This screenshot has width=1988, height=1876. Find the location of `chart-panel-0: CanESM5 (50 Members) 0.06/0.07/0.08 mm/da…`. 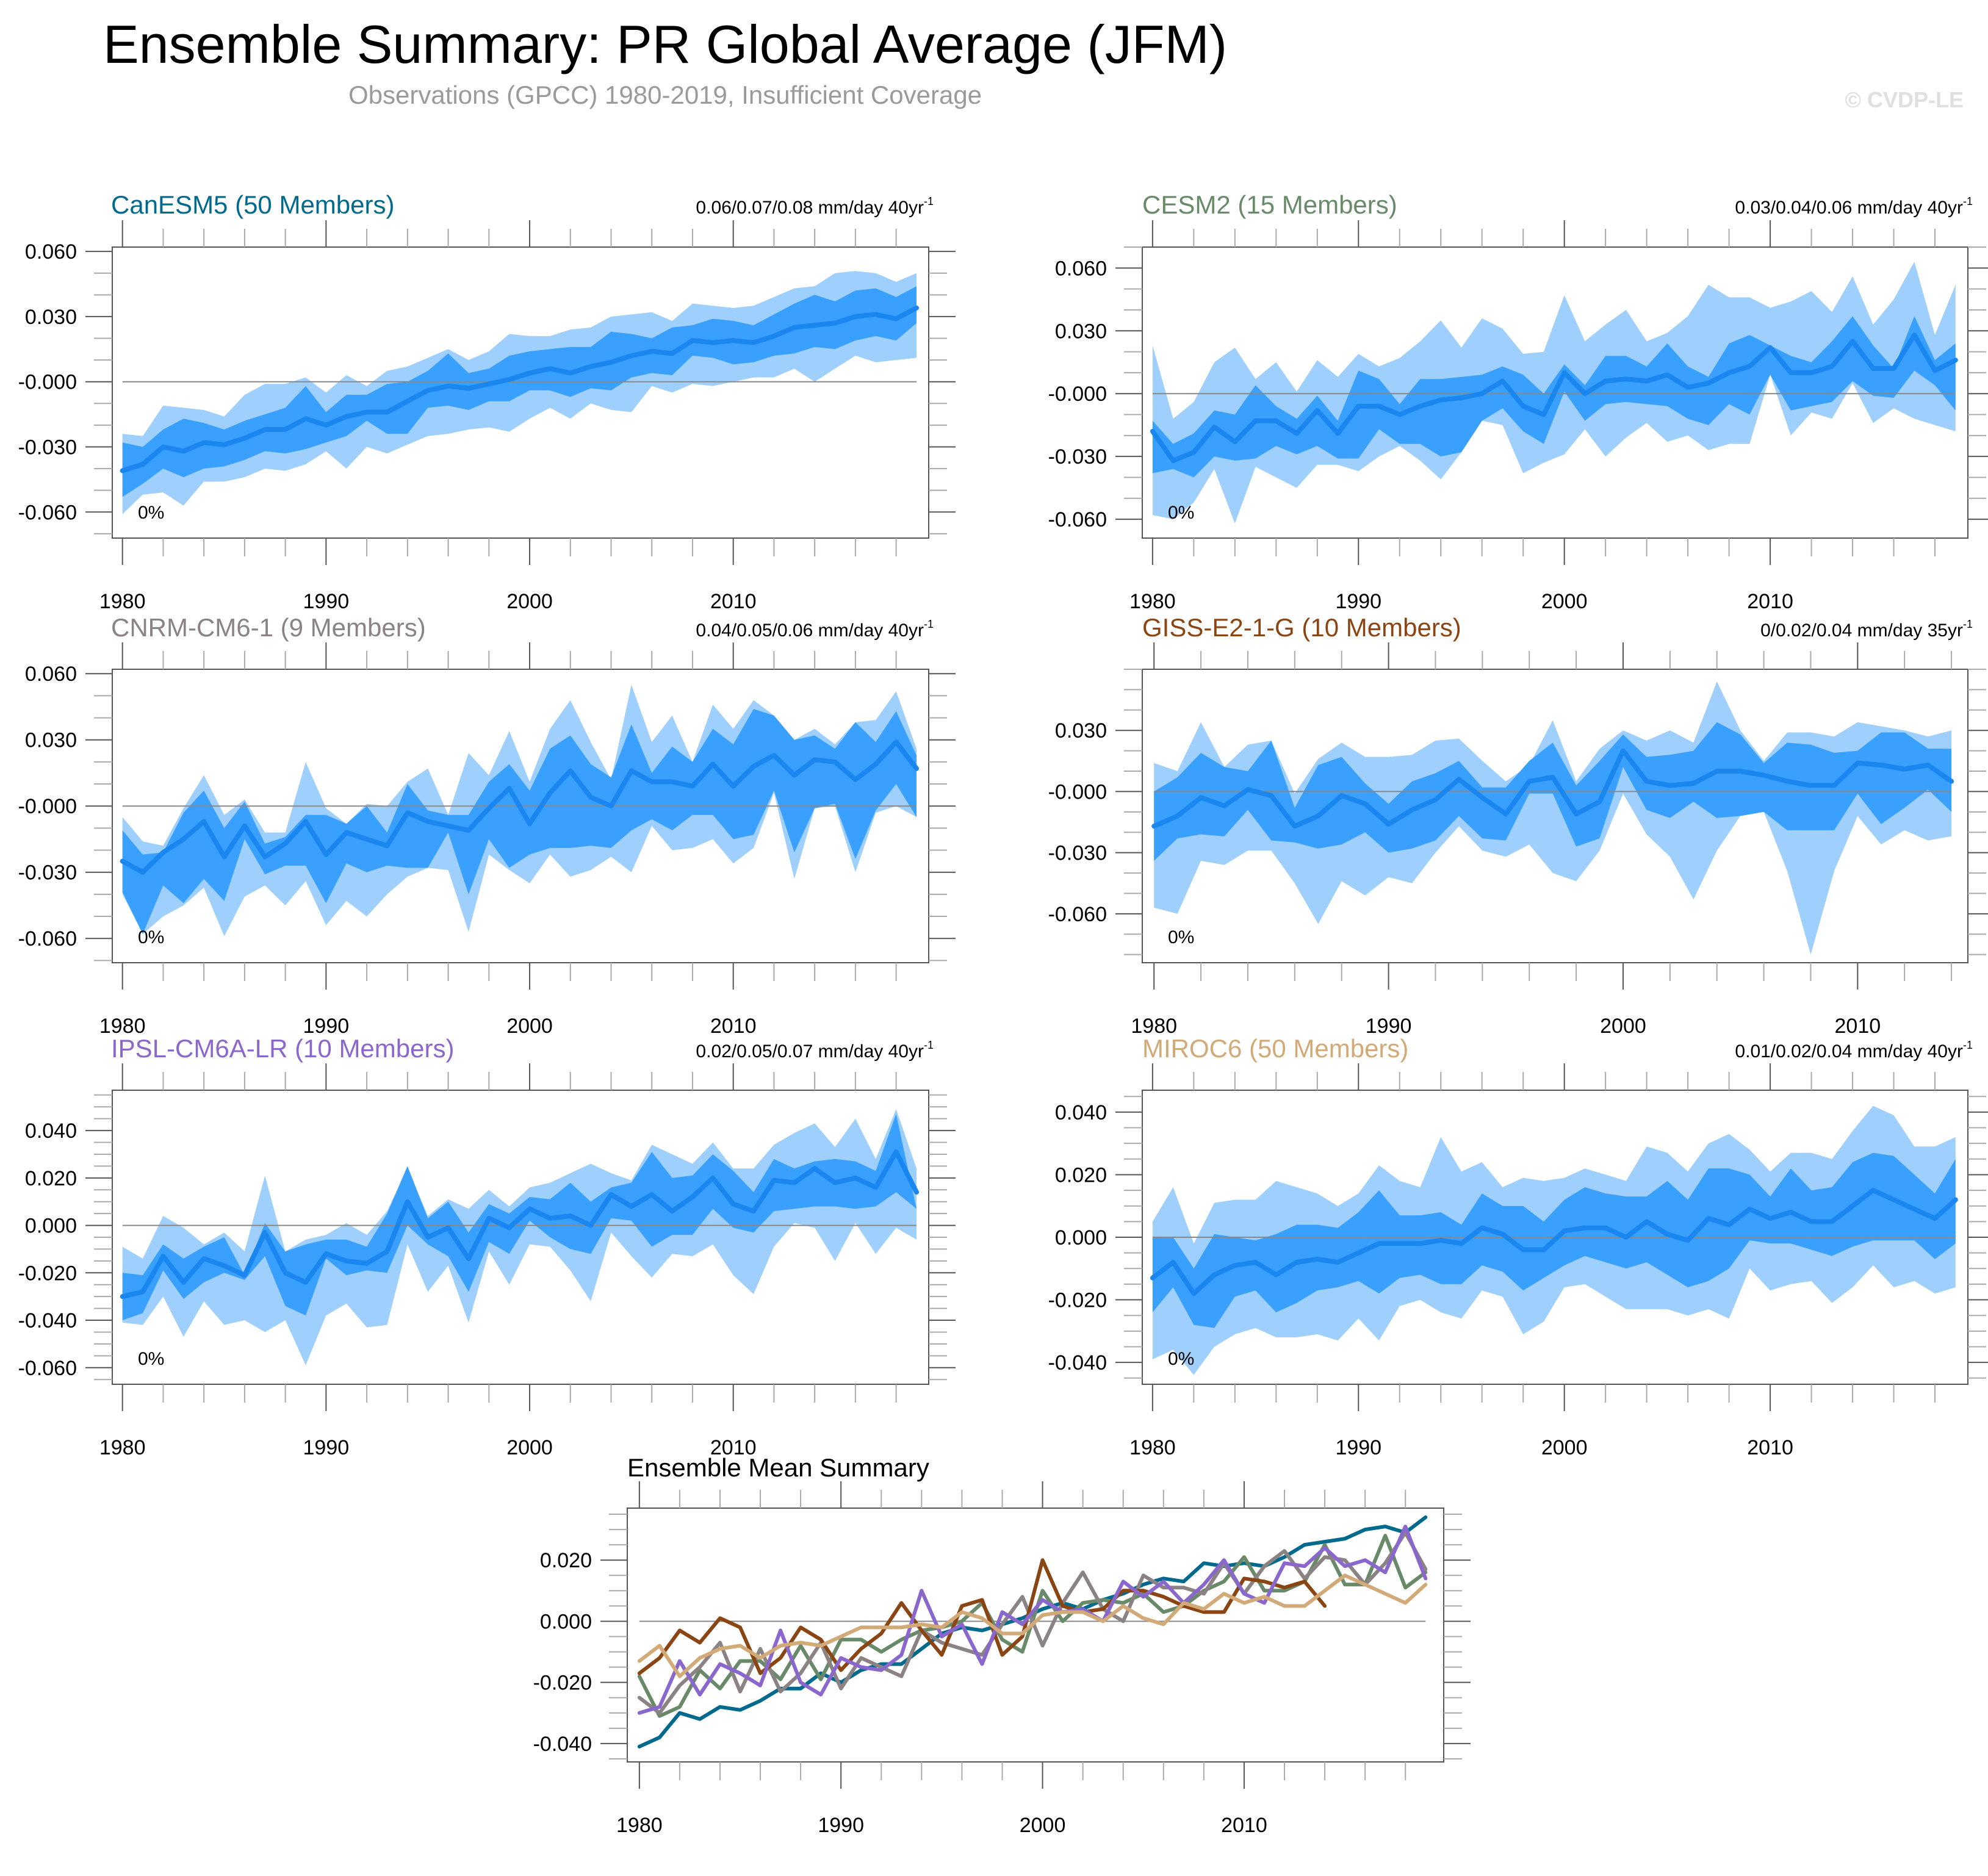

chart-panel-0: CanESM5 (50 Members) 0.06/0.07/0.08 mm/da… is located at coordinates (487, 402).